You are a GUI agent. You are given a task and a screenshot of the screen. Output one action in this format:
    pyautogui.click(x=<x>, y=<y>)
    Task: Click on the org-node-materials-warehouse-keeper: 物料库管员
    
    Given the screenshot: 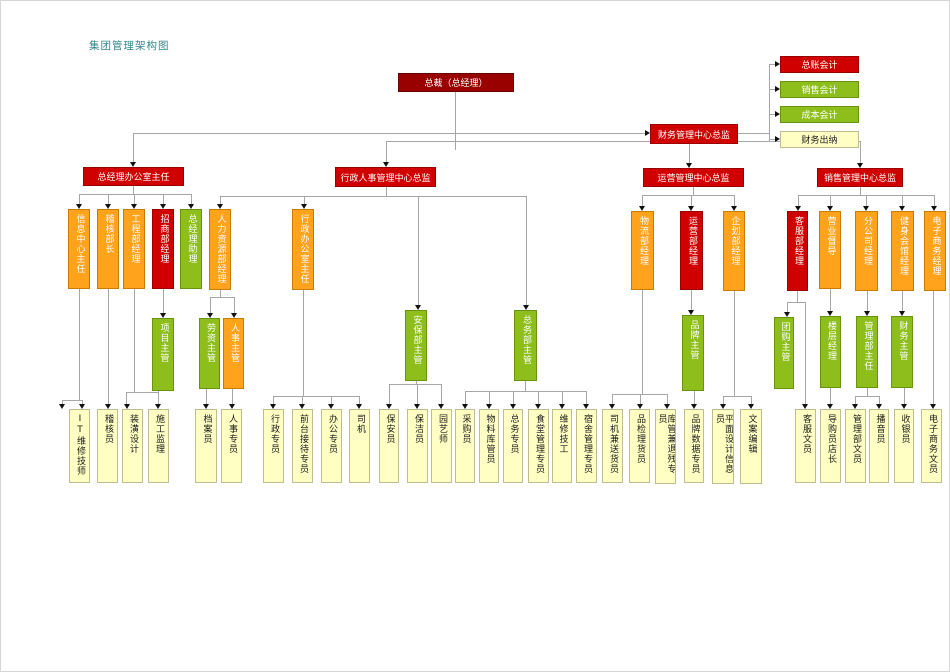 What is the action you would take?
    pyautogui.click(x=489, y=446)
    